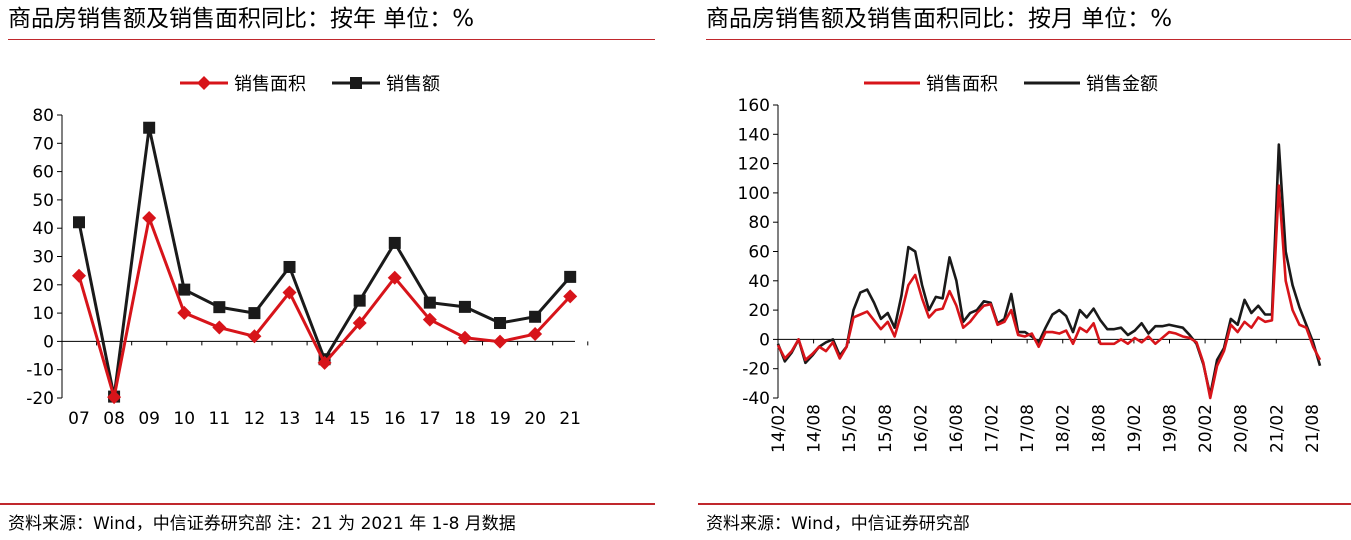  What do you see at coordinates (360, 419) in the screenshot?
I see `x-tick-label: 15` at bounding box center [360, 419].